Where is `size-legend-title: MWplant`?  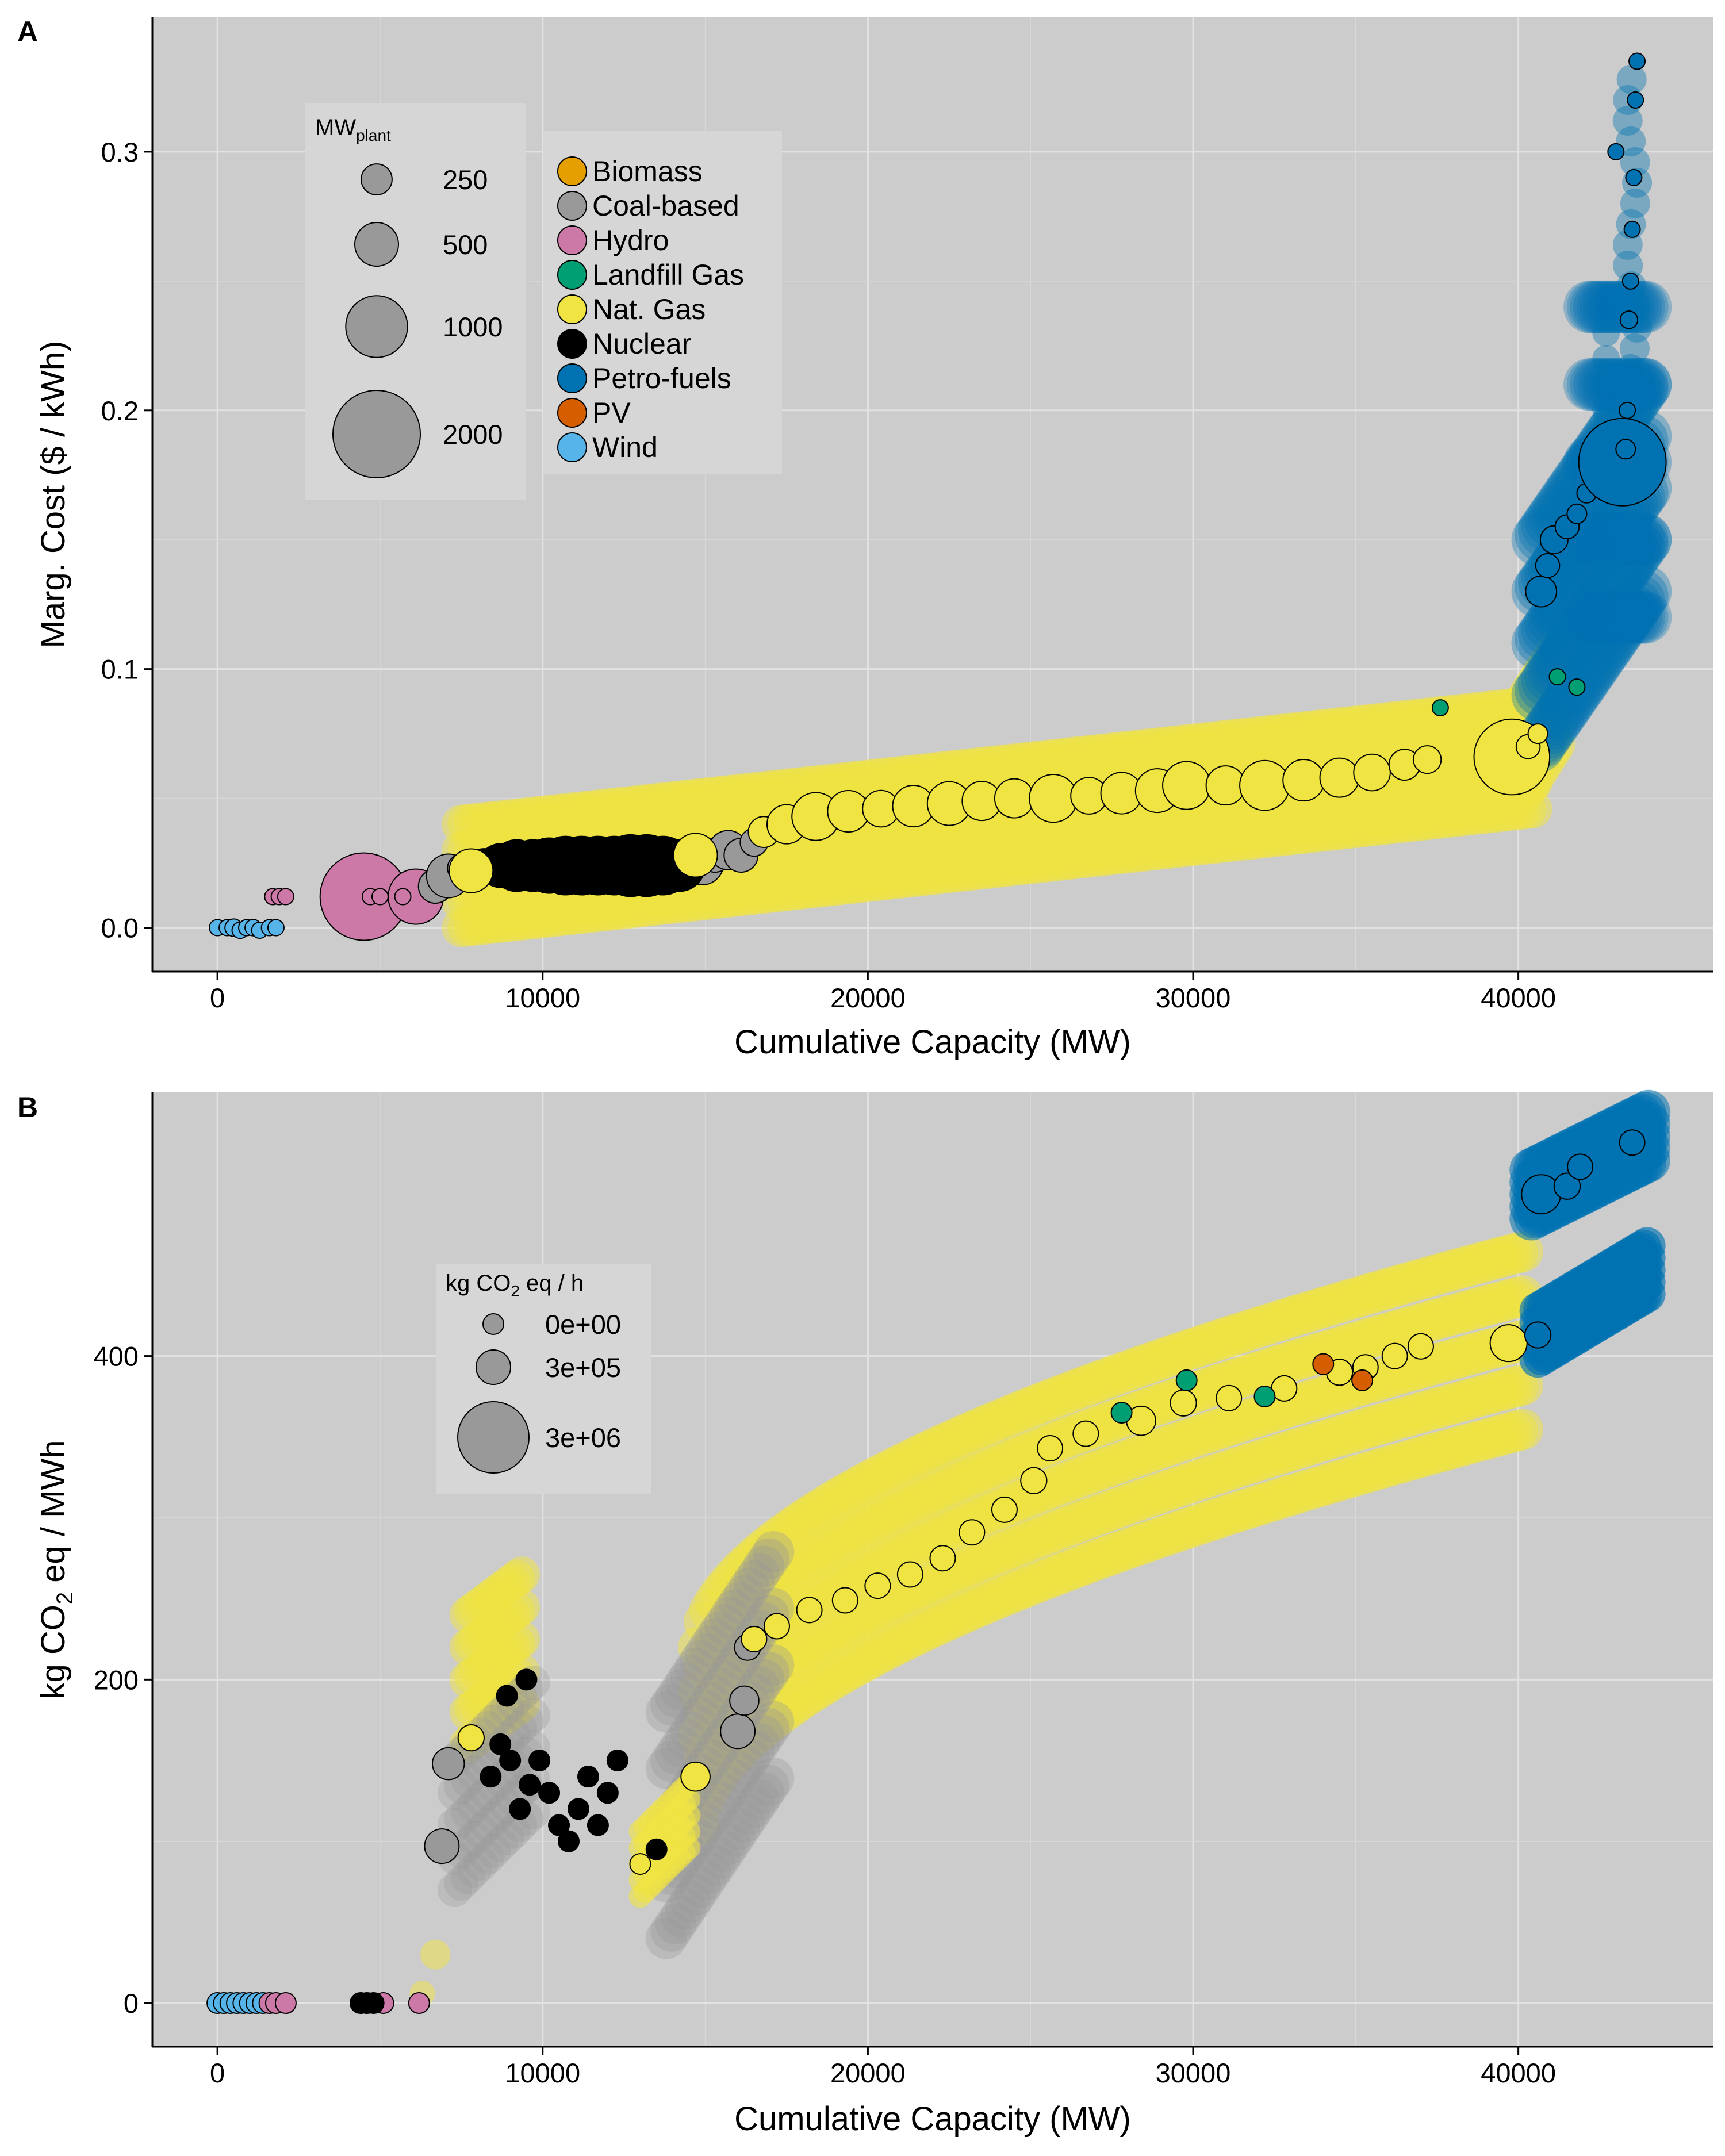 size-legend-title: MWplant is located at coordinates (353, 129).